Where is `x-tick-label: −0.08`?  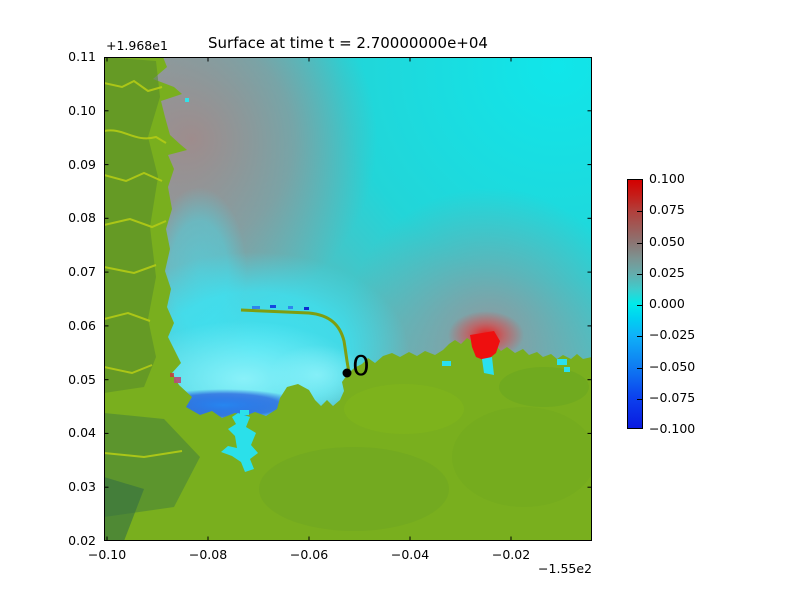 x-tick-label: −0.08 is located at coordinates (208, 554).